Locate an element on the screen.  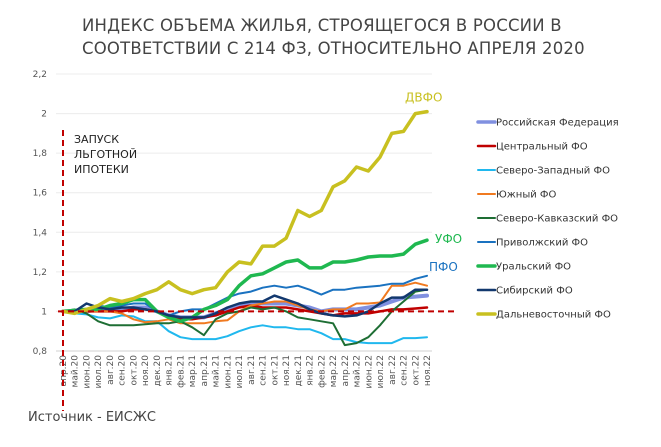
y-tick-label: 1,6 is located at coordinates (40, 194).